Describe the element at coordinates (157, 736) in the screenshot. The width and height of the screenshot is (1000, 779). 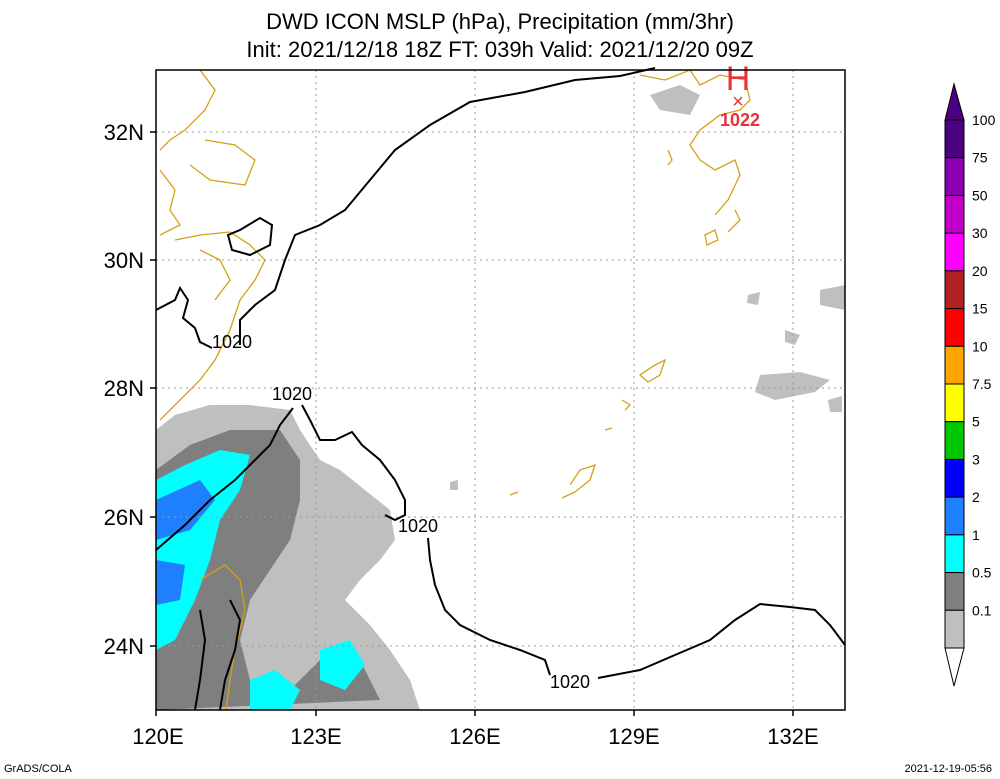
I see `lon-label: 120E` at that location.